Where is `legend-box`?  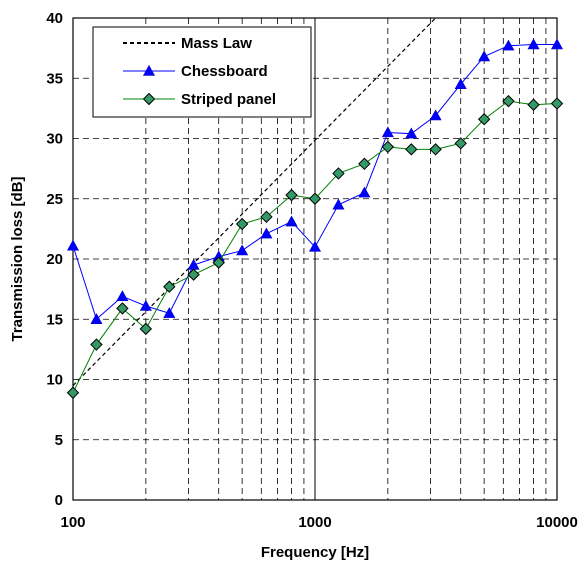 legend-box is located at coordinates (202, 72).